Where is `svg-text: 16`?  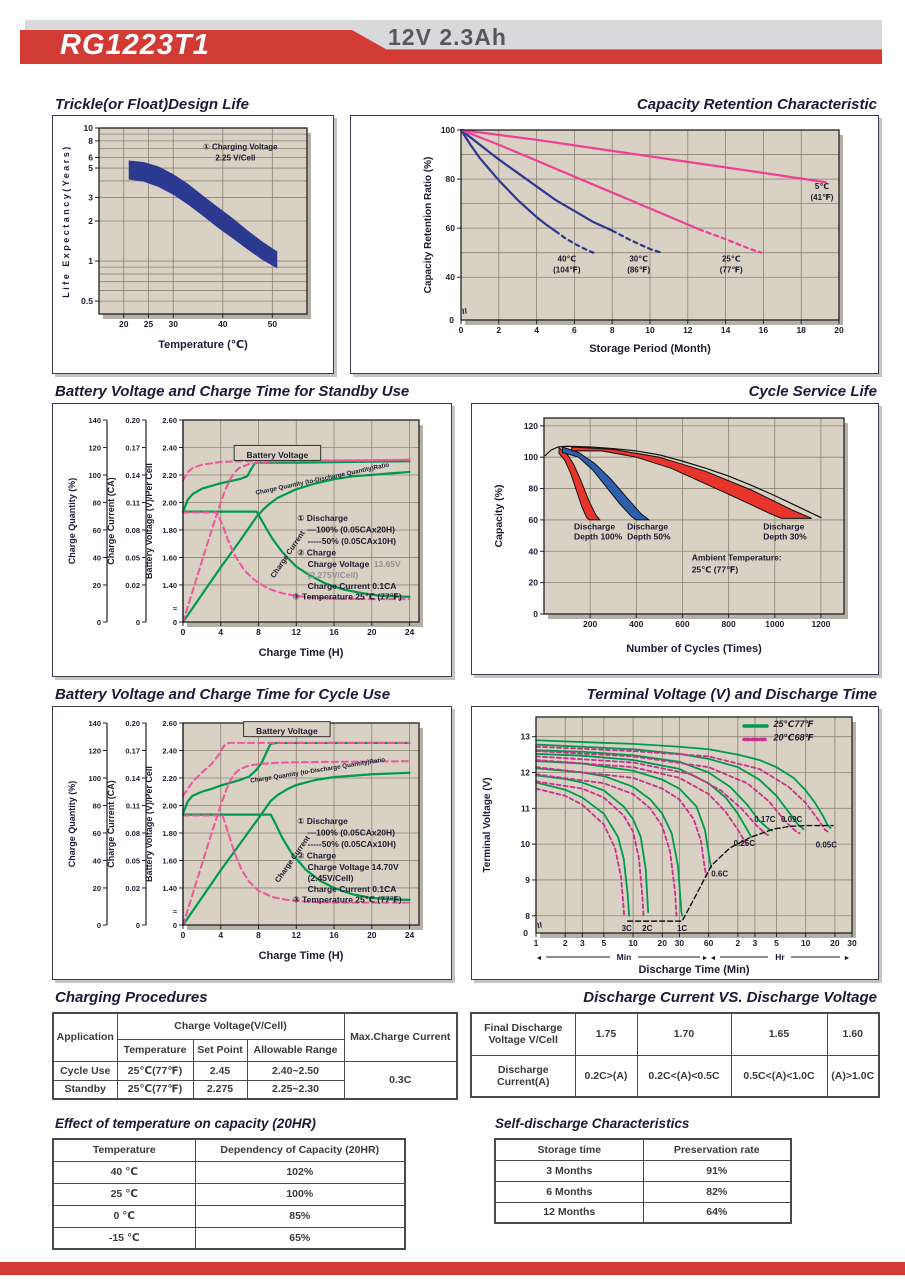 svg-text: 16 is located at coordinates (334, 632).